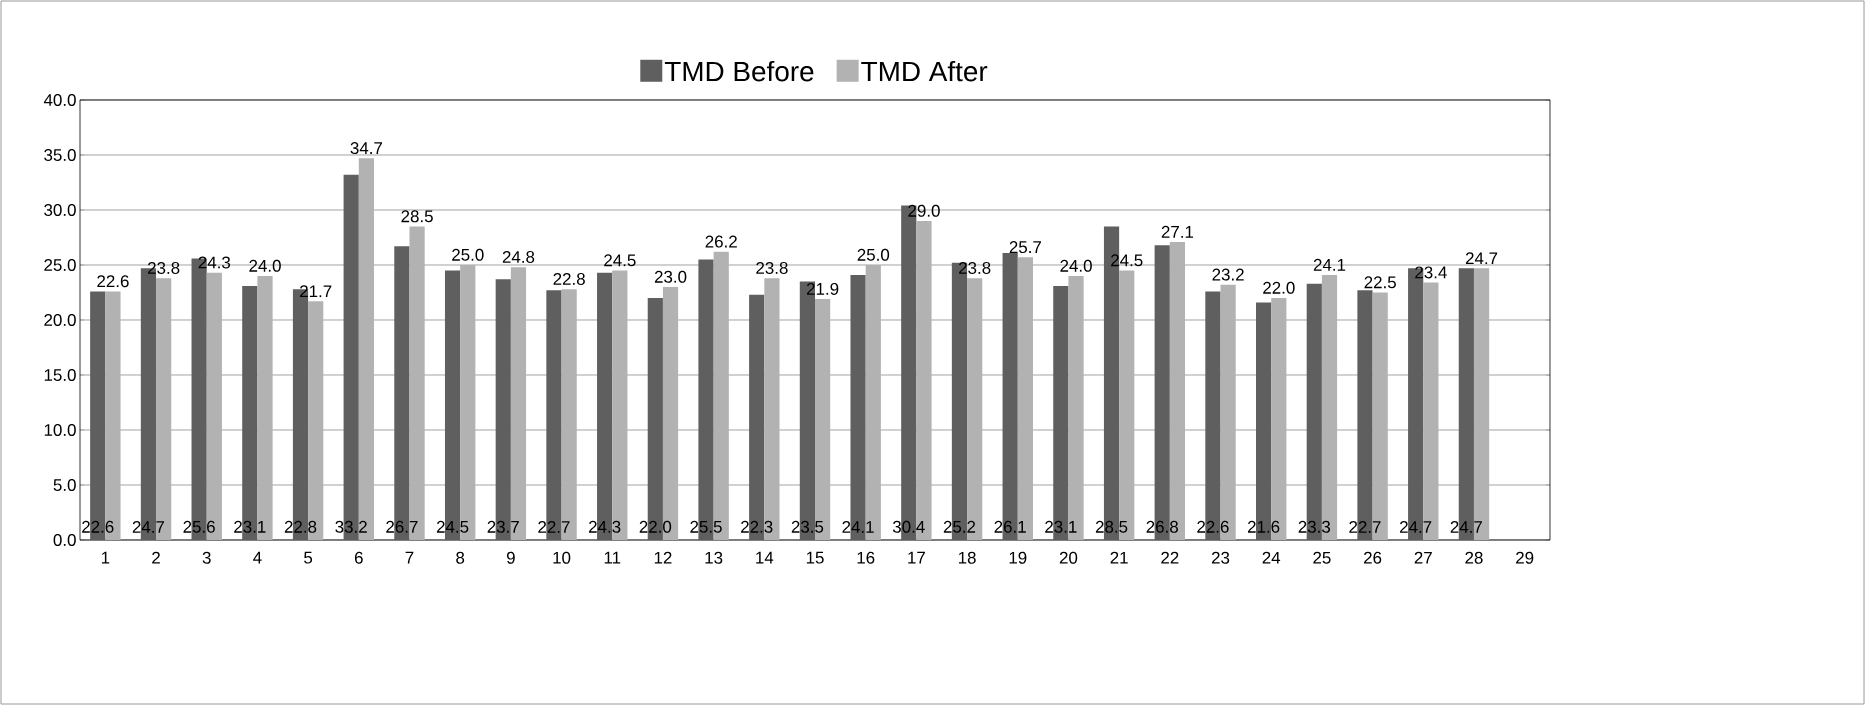  What do you see at coordinates (64, 540) in the screenshot?
I see `y-tick-label: 0.0` at bounding box center [64, 540].